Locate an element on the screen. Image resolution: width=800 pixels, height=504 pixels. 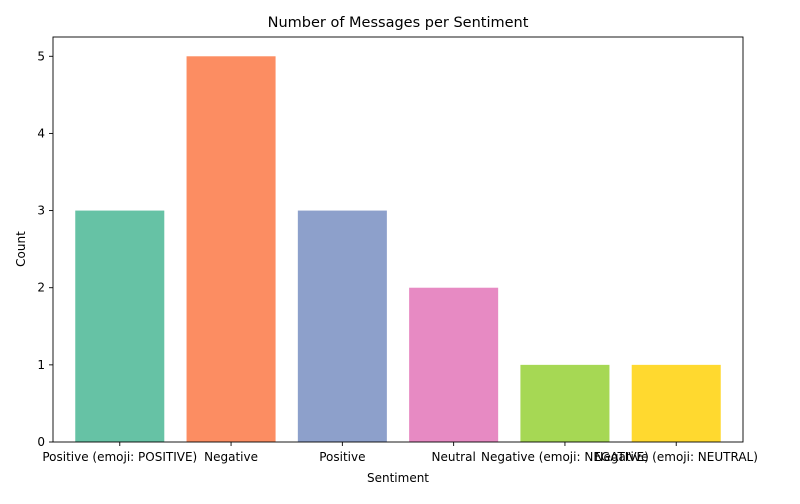
y-ticks-group: 0 1 2 3 4 5 is located at coordinates (45, 249).